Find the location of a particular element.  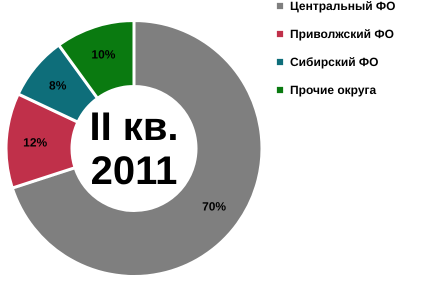

data-label: 8% is located at coordinates (58, 85).